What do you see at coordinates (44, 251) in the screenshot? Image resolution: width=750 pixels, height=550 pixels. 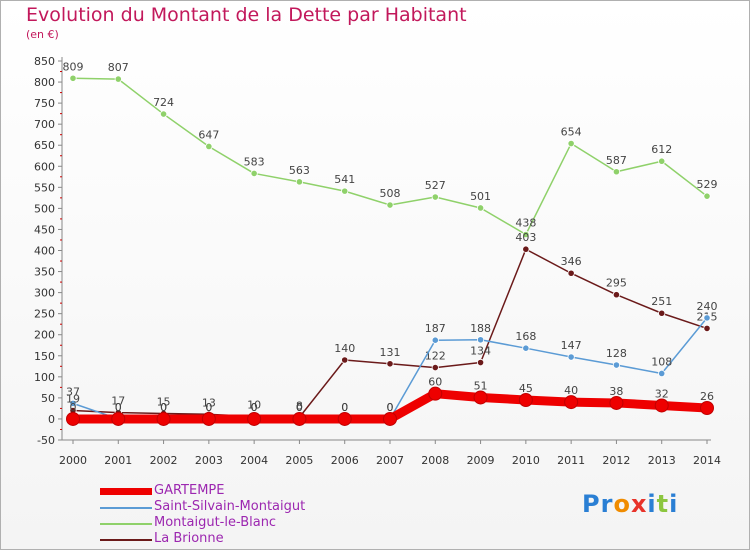 I see `y-tick-label: 400` at bounding box center [44, 251].